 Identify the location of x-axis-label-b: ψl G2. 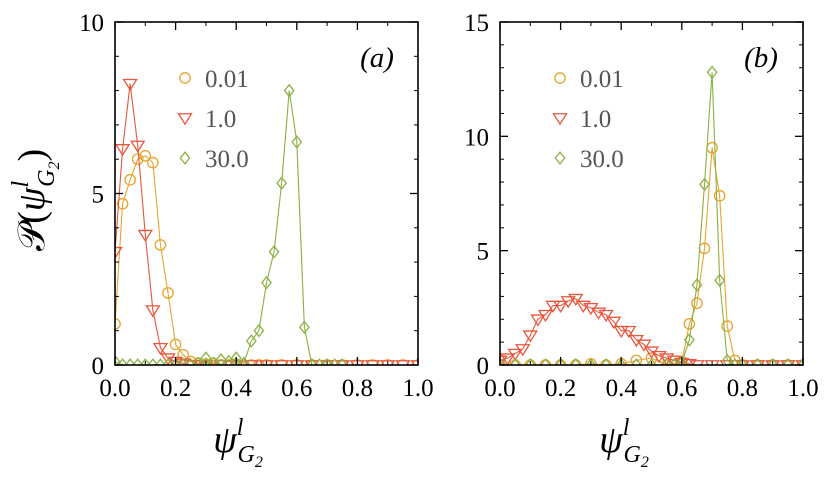
(624, 443).